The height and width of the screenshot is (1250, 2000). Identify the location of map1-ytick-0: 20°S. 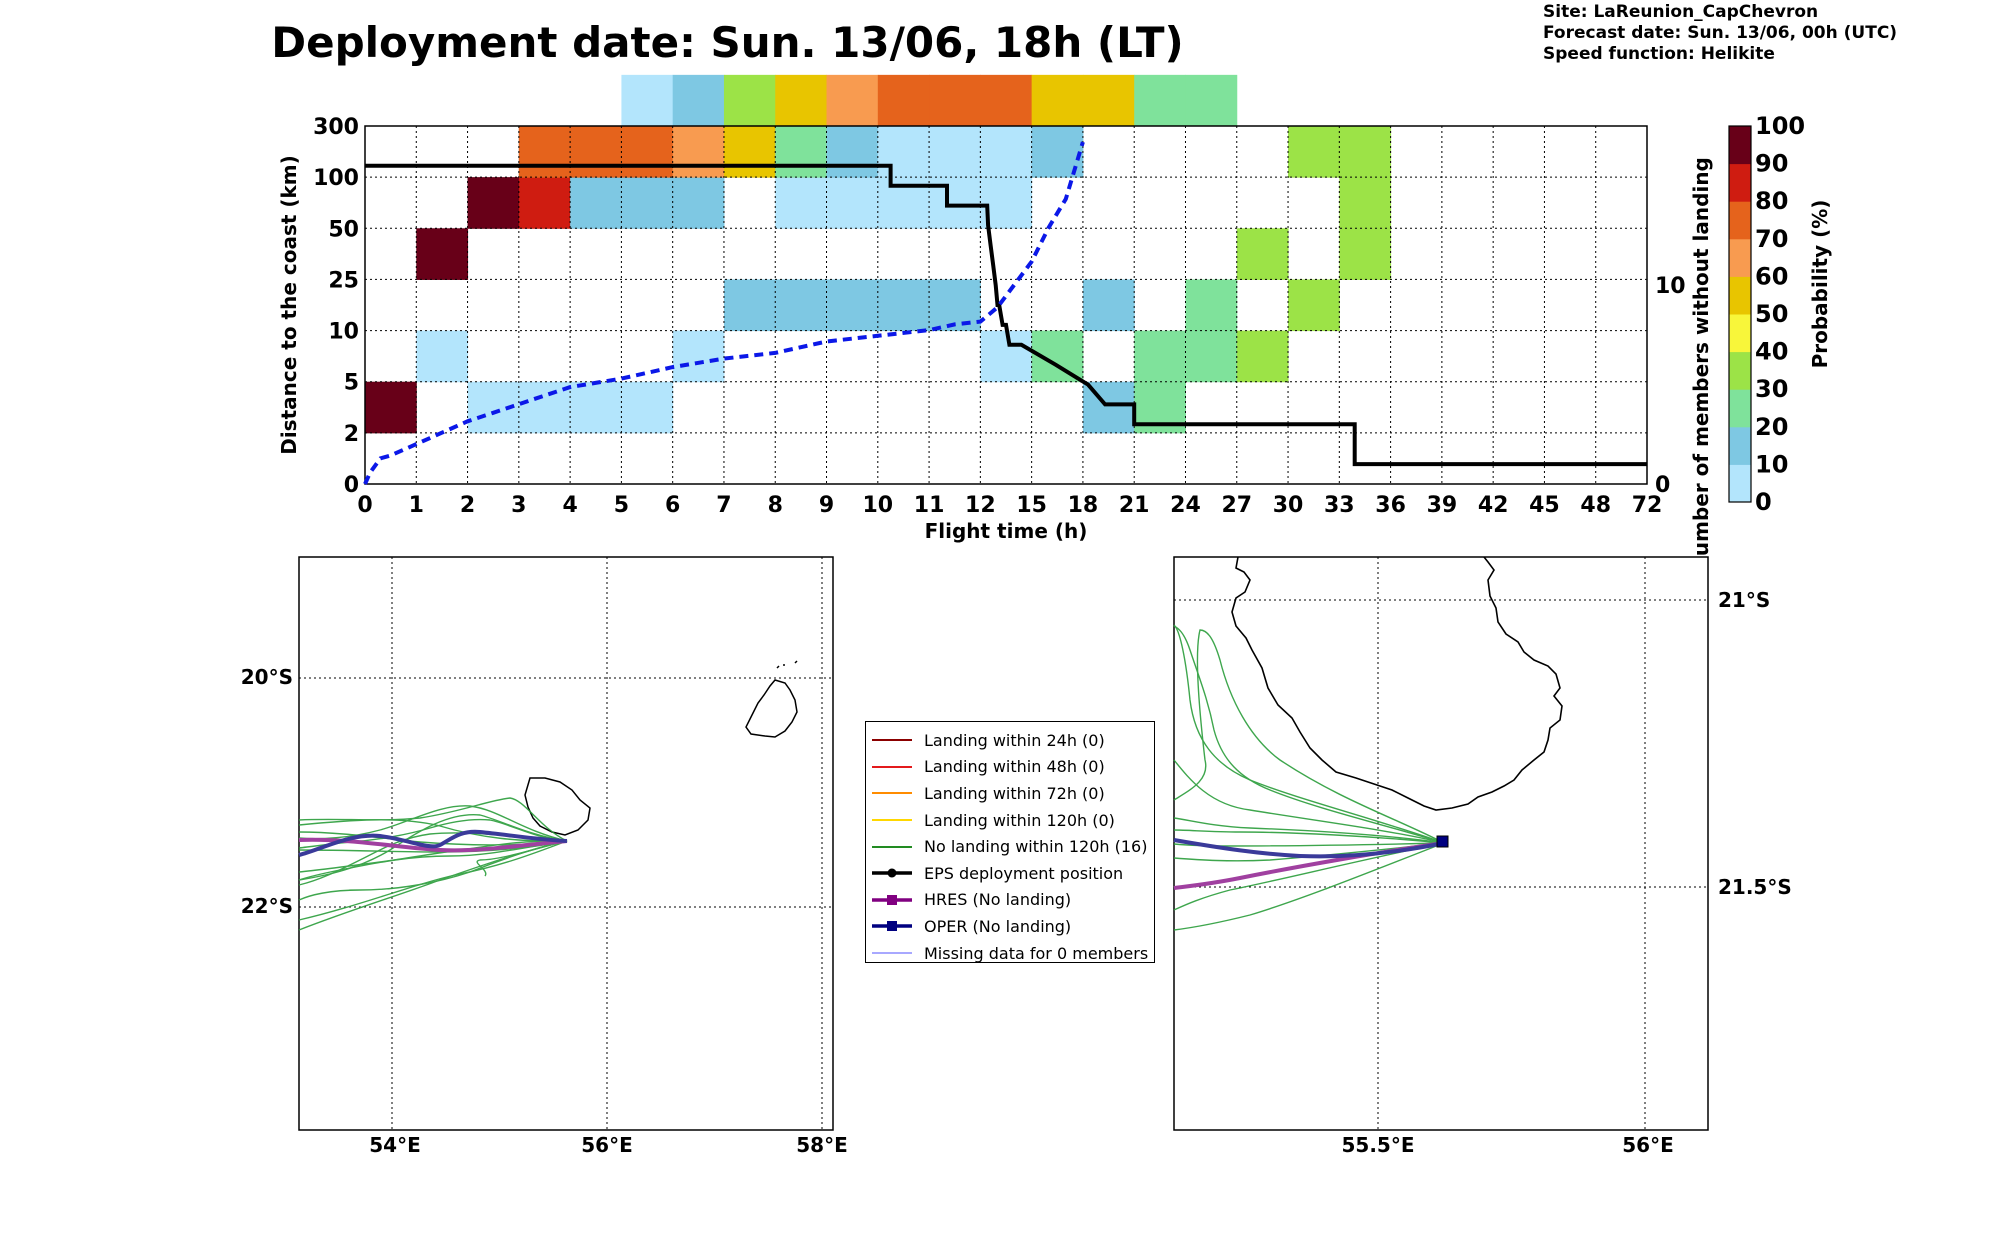
(267, 677).